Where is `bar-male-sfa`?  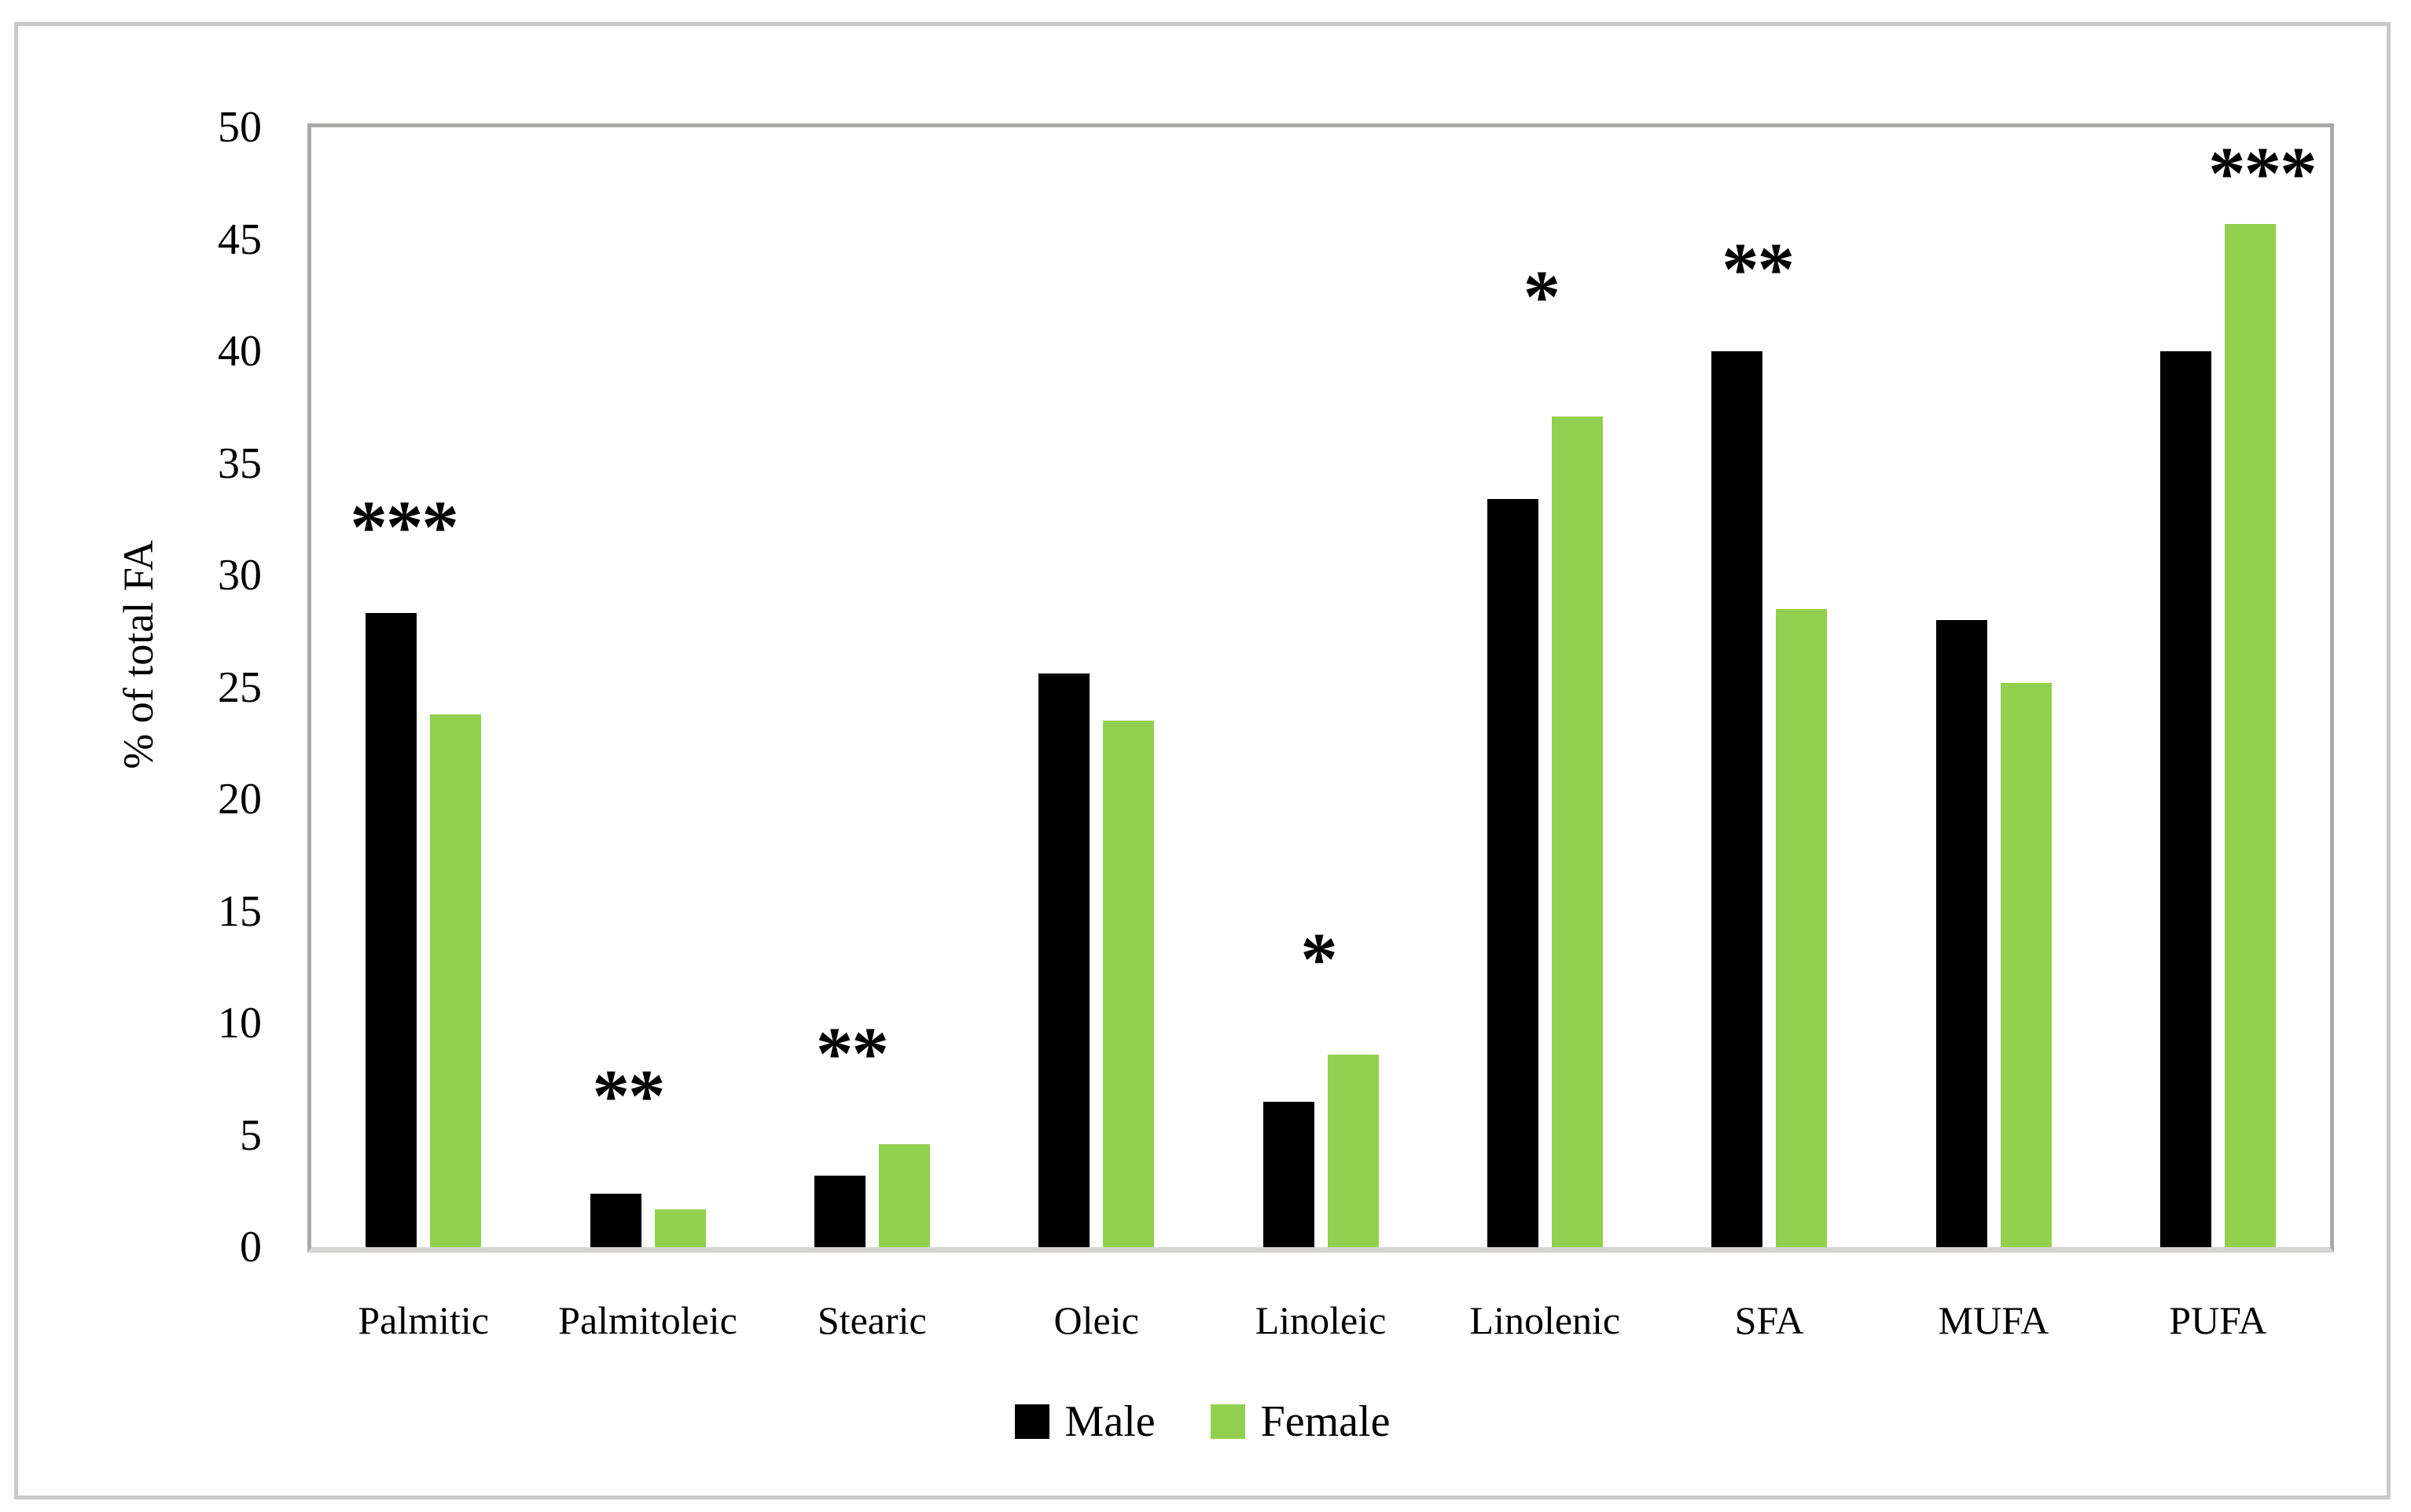
bar-male-sfa is located at coordinates (1737, 799).